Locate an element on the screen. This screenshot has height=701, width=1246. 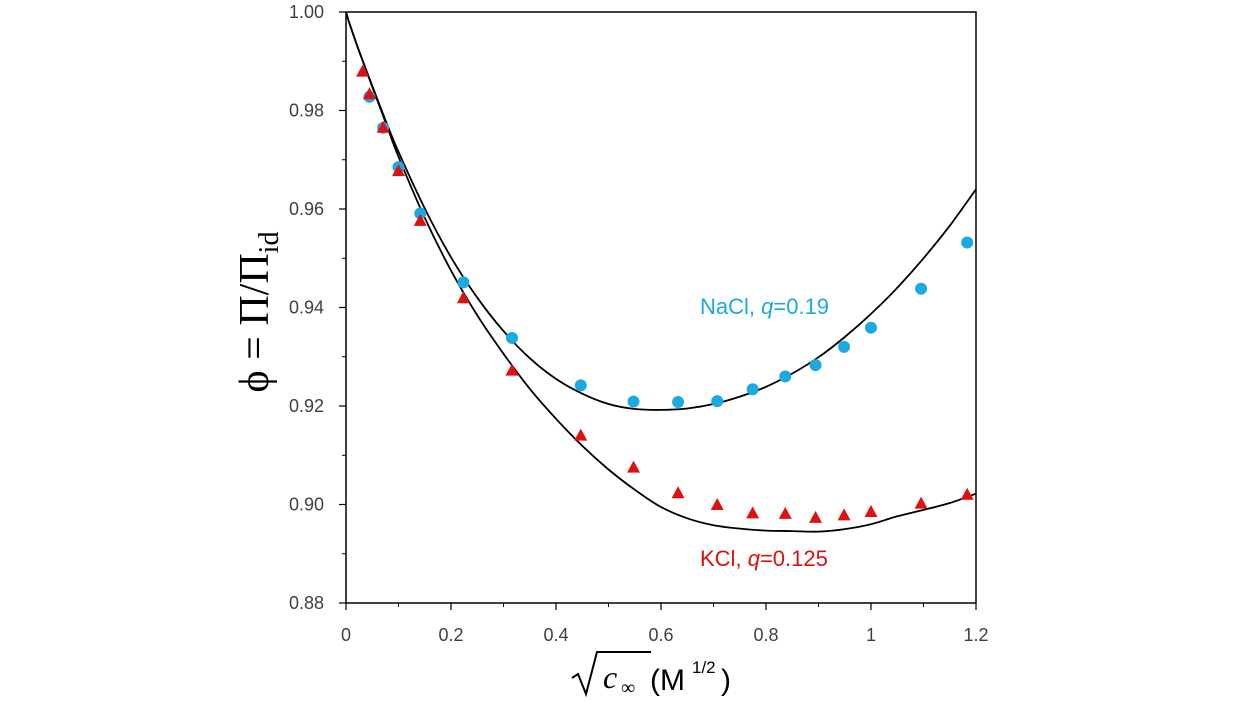
y-tick-label: 0.98 is located at coordinates (306, 111).